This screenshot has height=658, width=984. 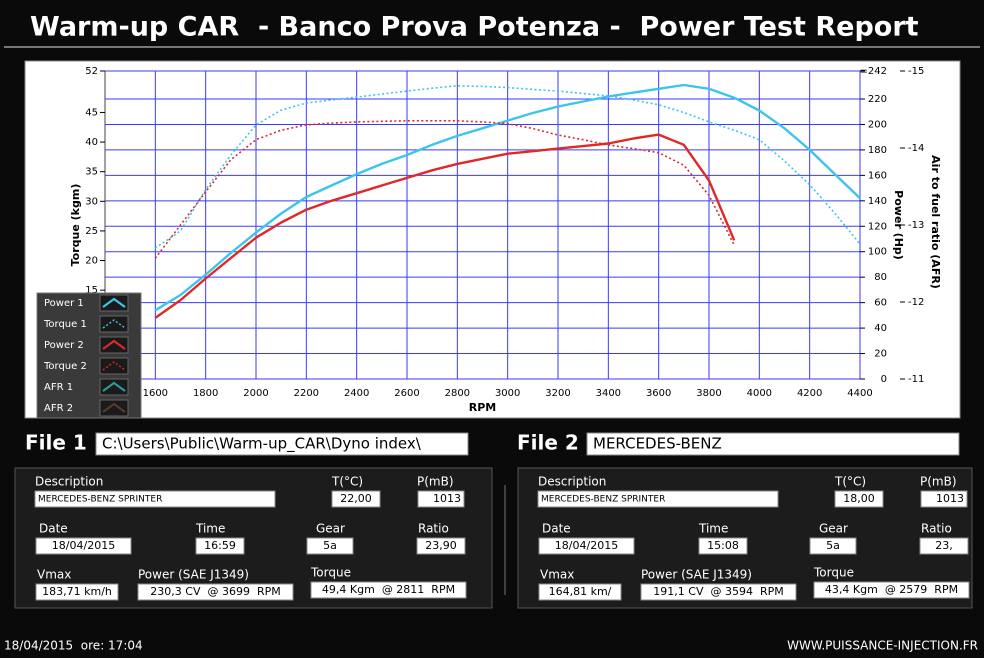 I want to click on field-value: 43,4 Kgm @ 2579 RPM, so click(x=891, y=589).